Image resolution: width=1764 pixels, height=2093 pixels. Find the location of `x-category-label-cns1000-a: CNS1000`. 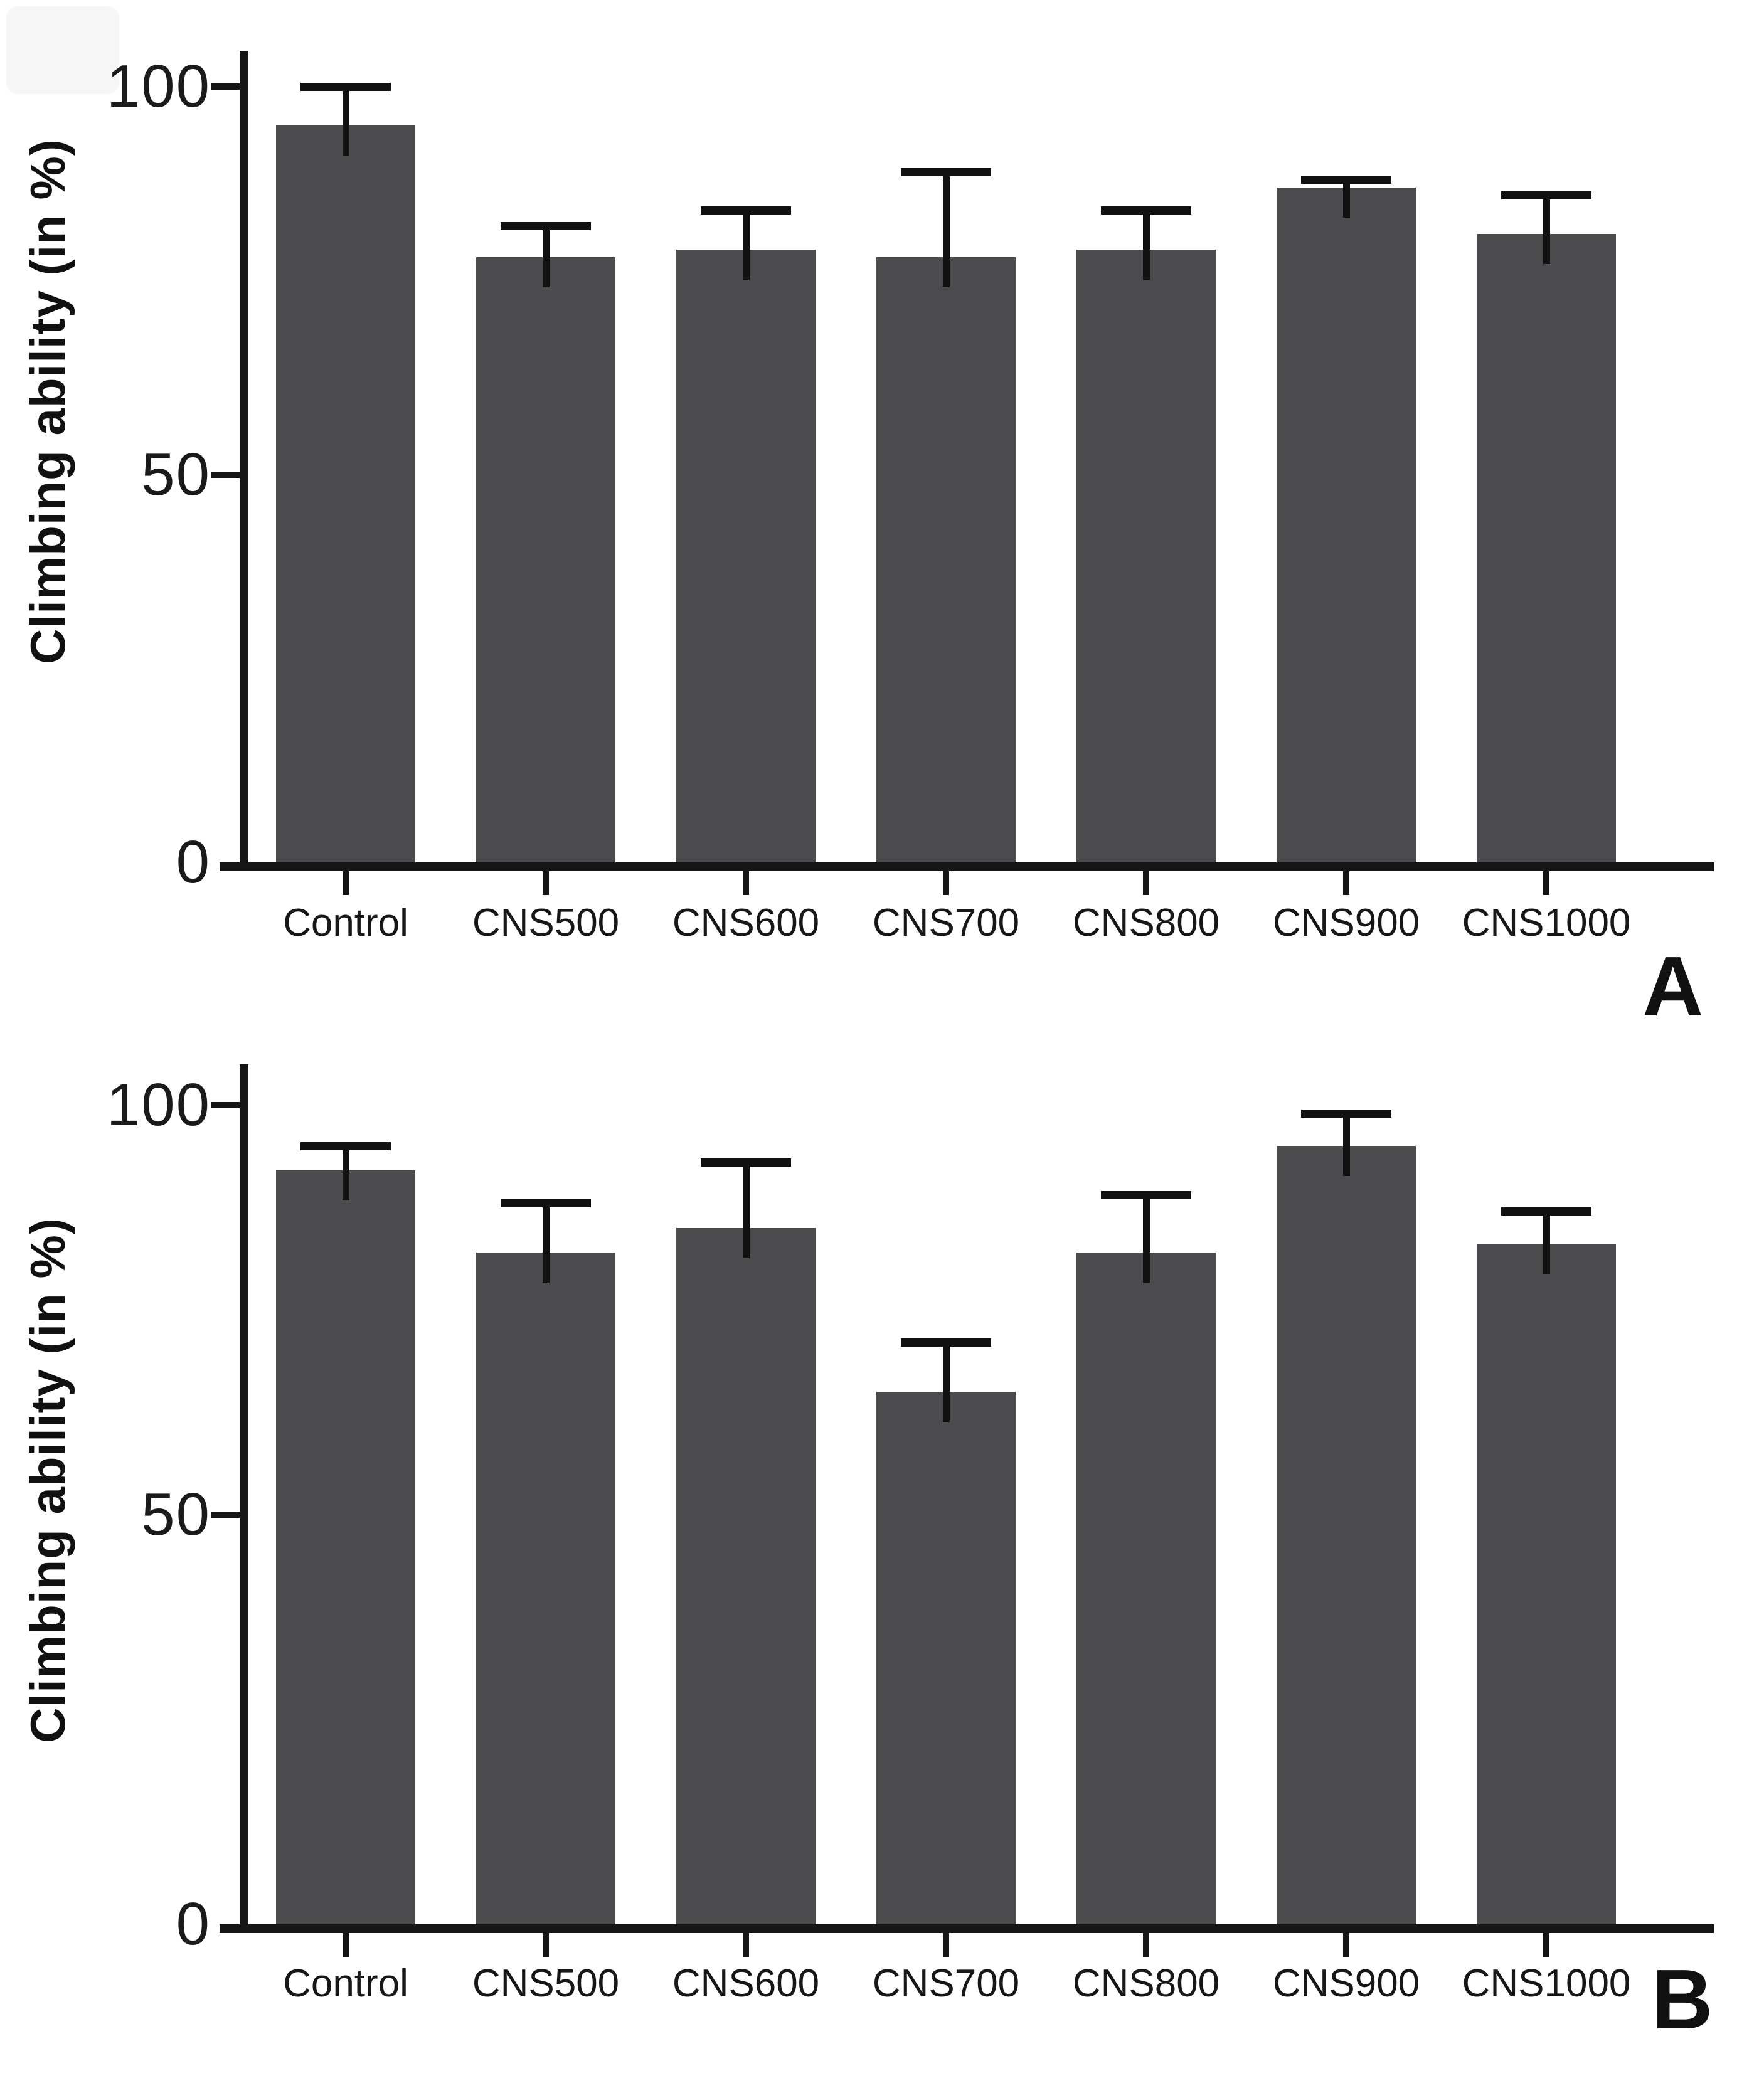

x-category-label-cns1000-a: CNS1000 is located at coordinates (1546, 923).